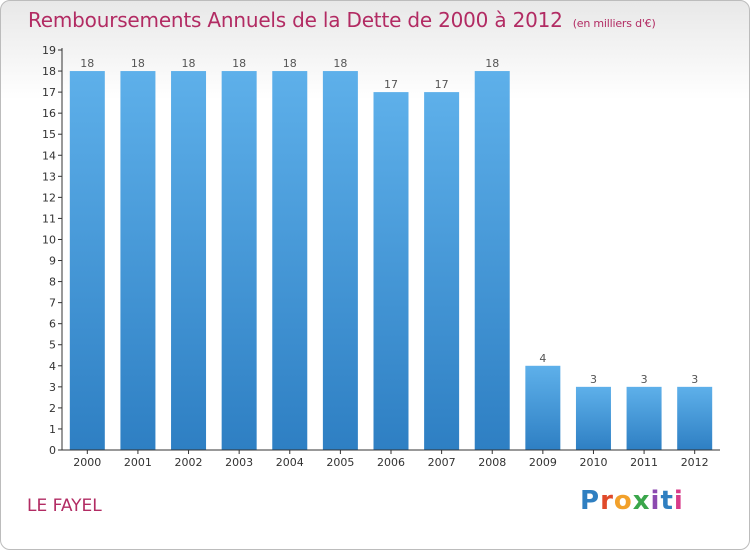  I want to click on y-tick-label: 19, so click(49, 50).